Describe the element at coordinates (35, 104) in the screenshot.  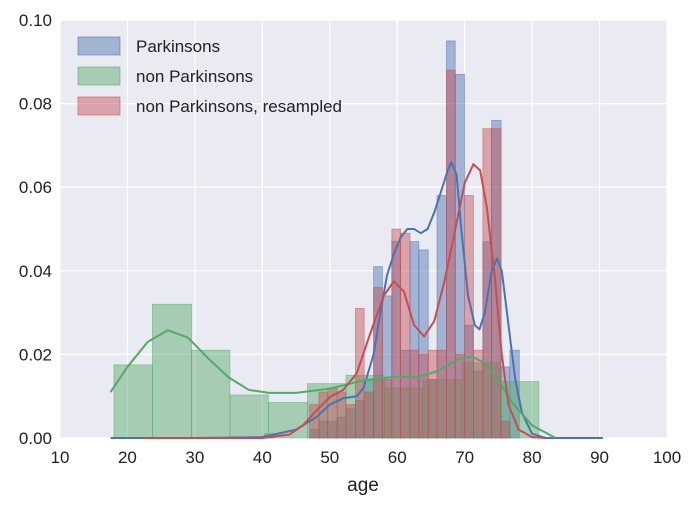
I see `y-tick-label: 0.08` at that location.